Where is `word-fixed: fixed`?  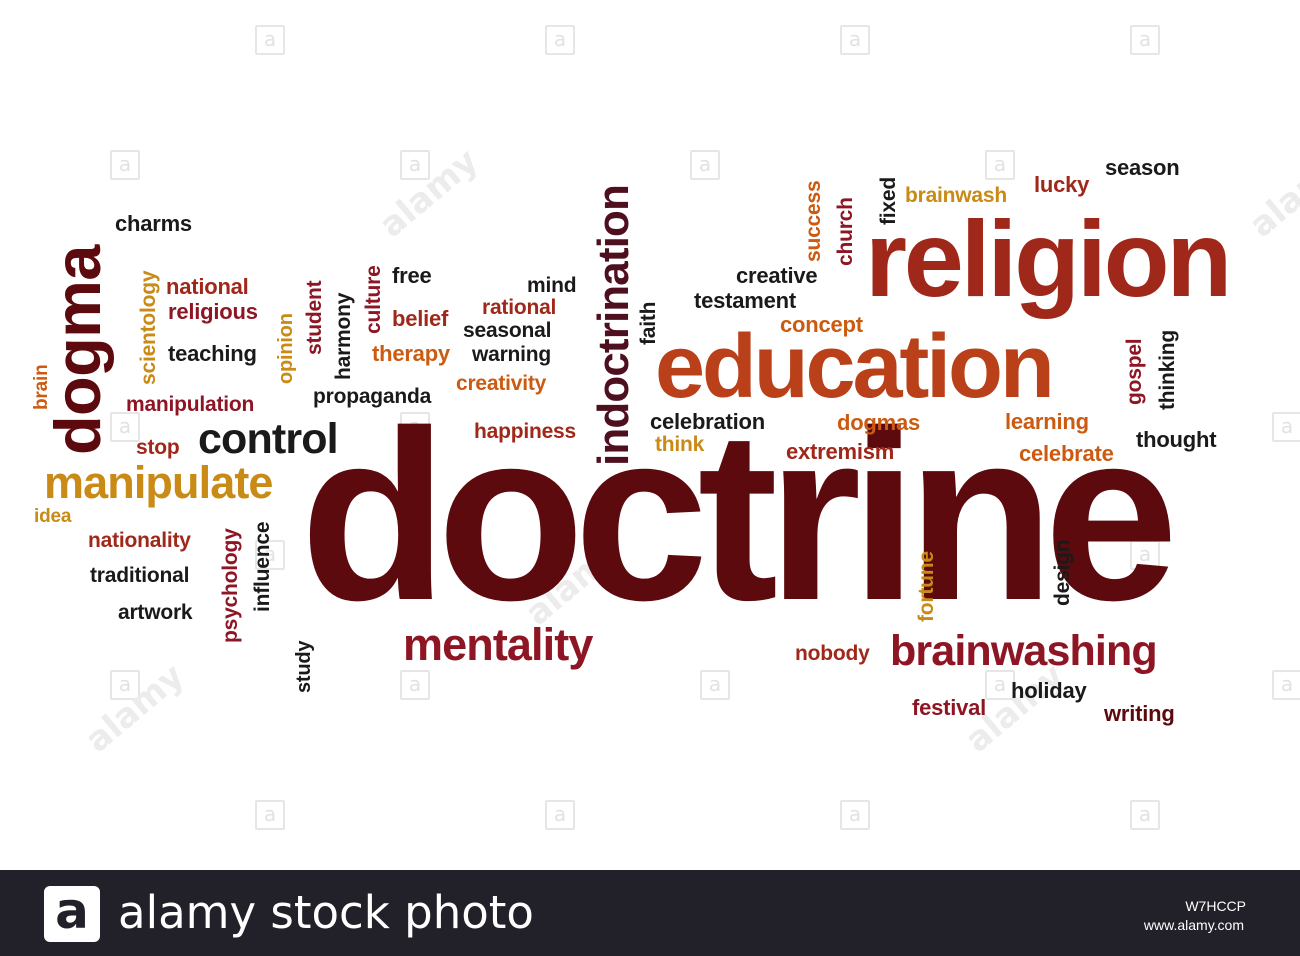
word-fixed: fixed is located at coordinates (888, 201).